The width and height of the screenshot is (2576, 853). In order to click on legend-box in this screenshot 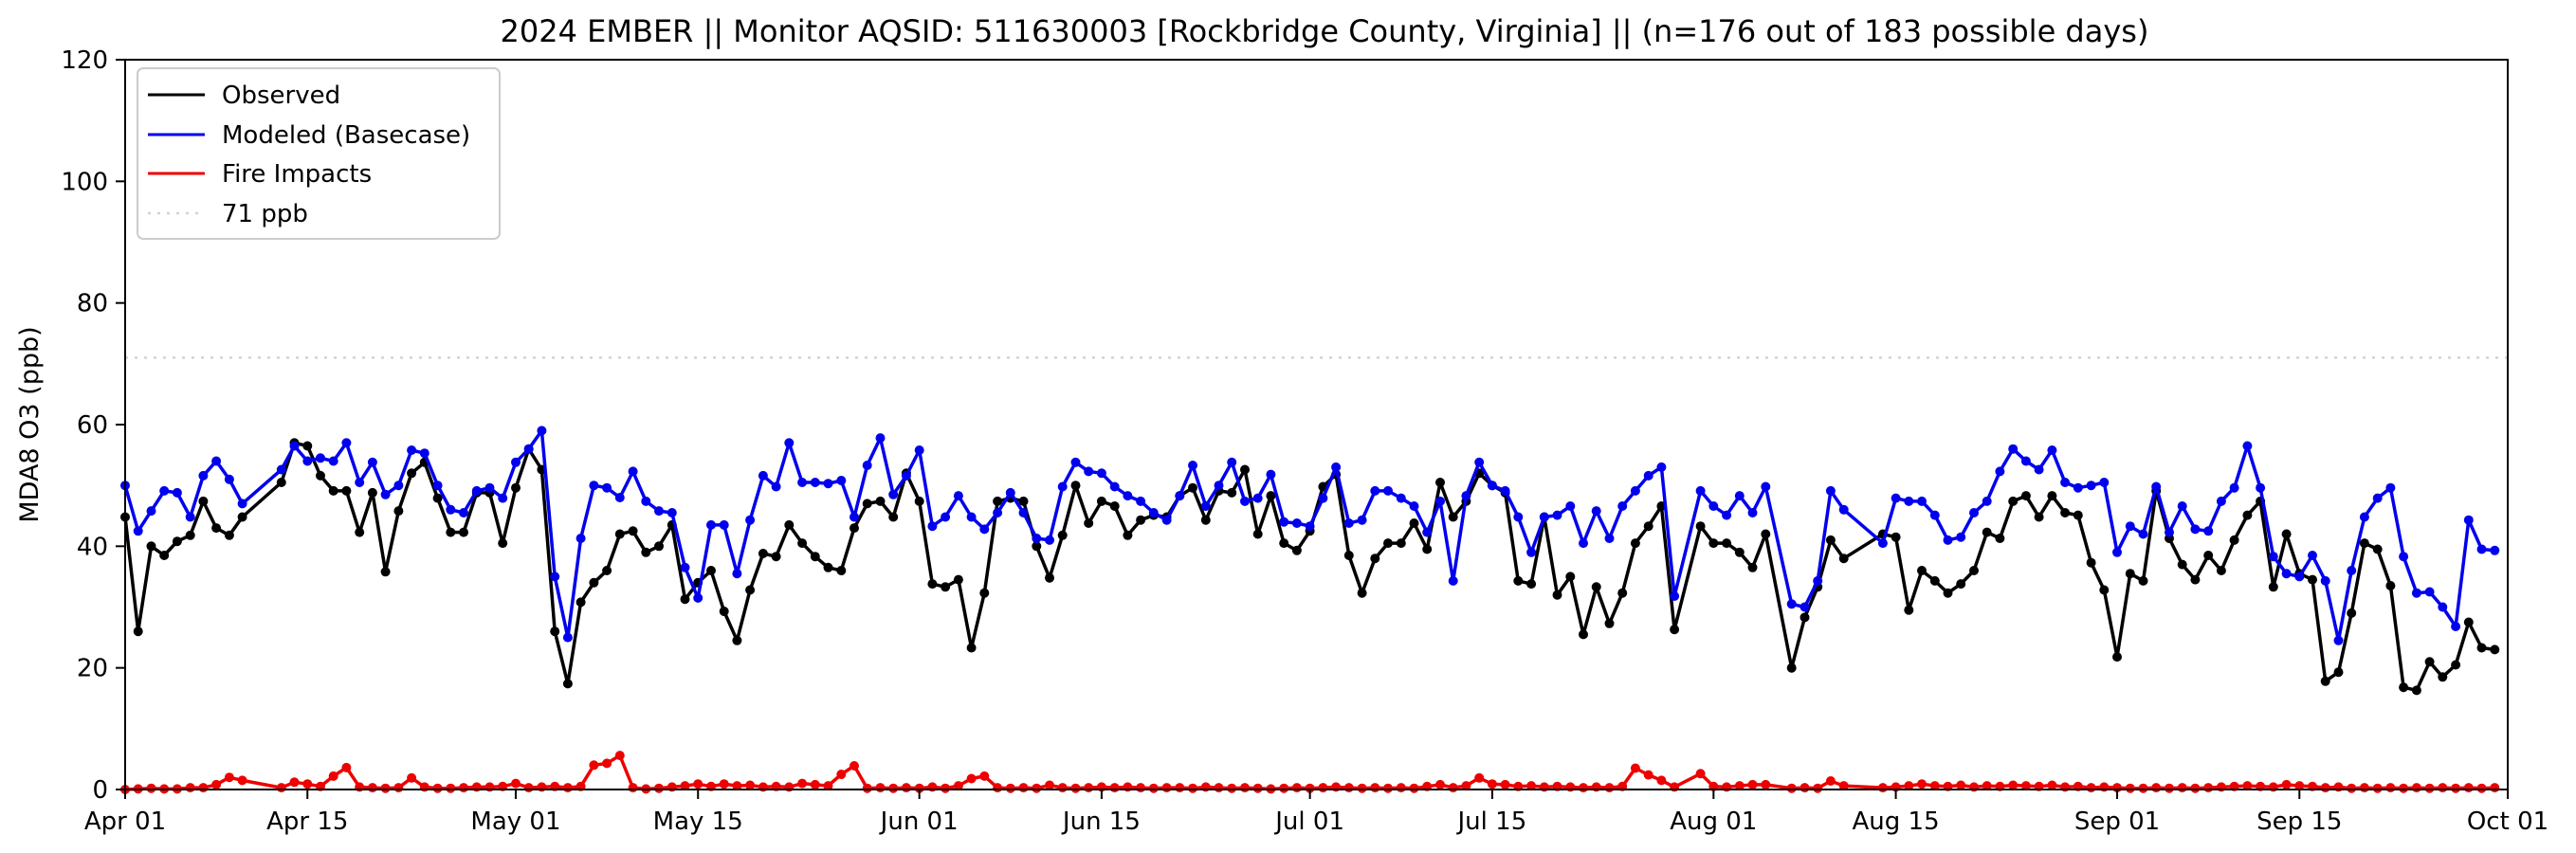, I will do `click(319, 153)`.